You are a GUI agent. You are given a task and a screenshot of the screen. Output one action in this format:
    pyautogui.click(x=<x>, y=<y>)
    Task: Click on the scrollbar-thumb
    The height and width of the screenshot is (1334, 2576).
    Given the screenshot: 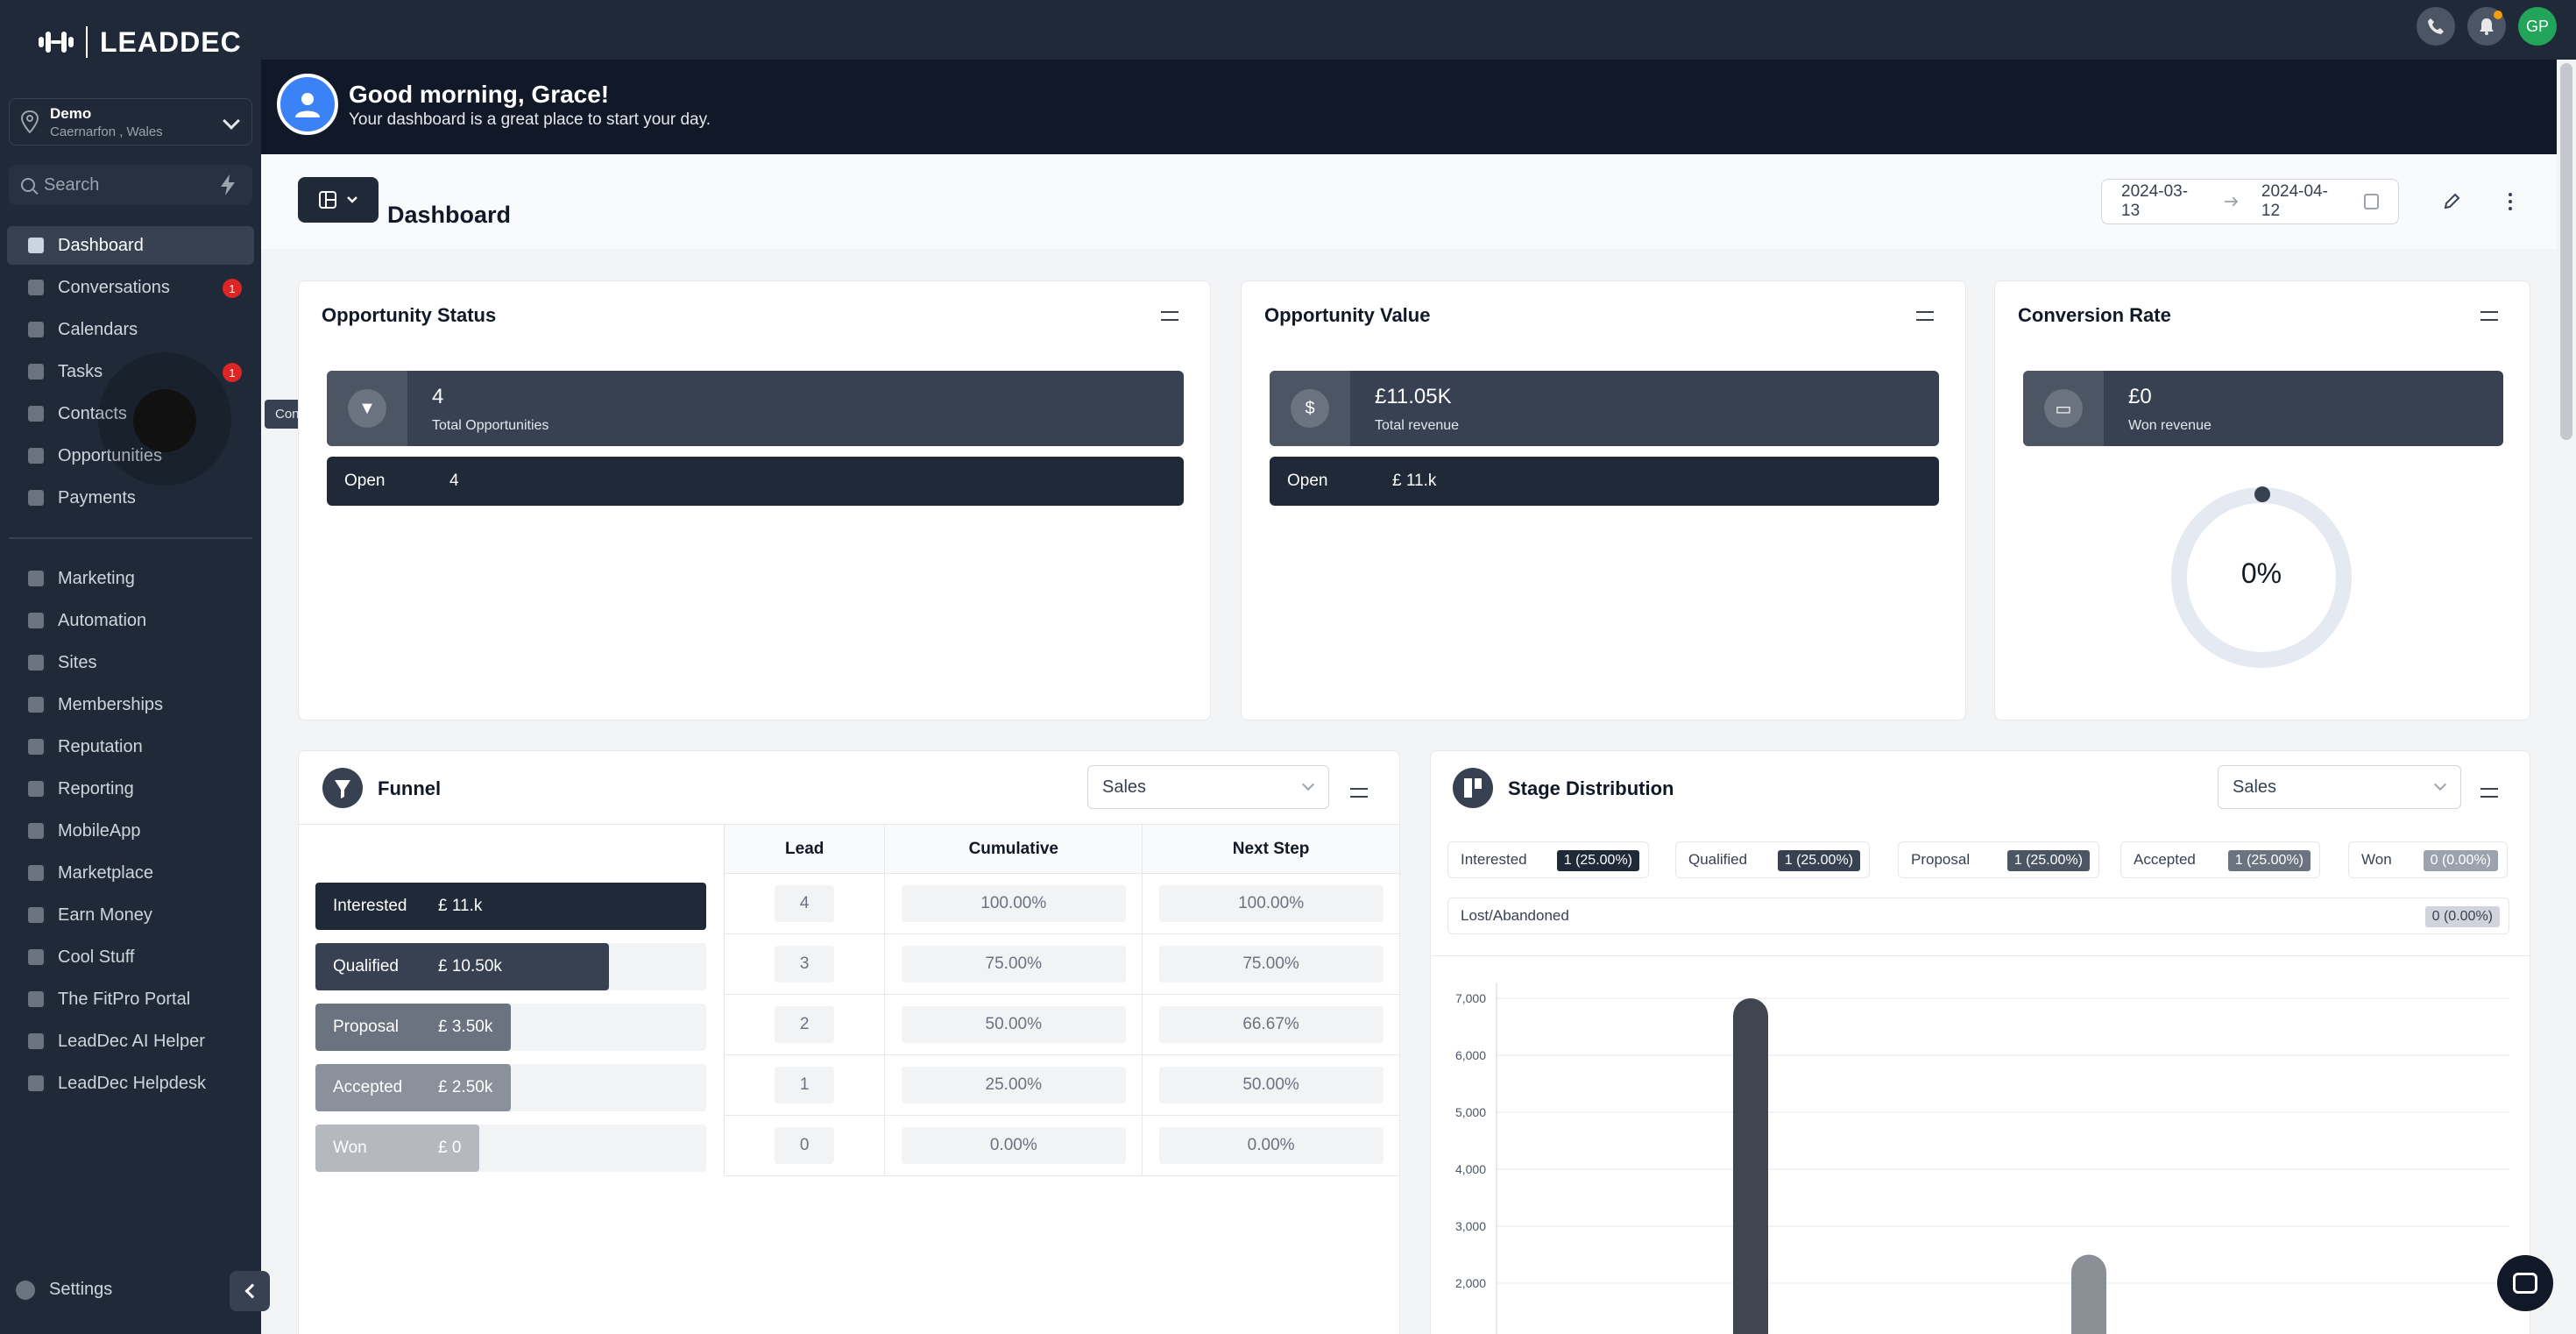 What is the action you would take?
    pyautogui.click(x=2566, y=251)
    